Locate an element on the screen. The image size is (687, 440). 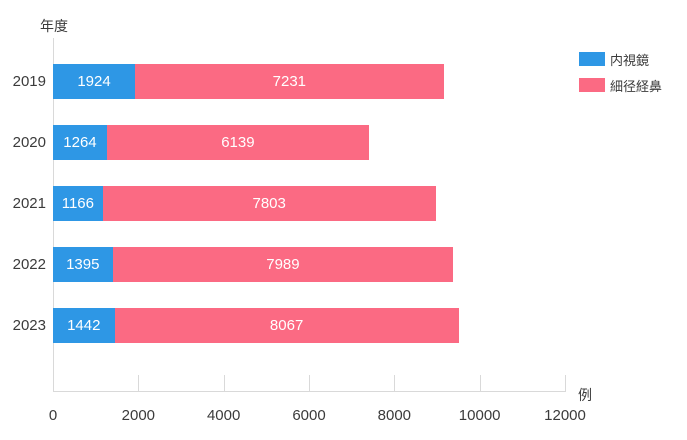
bar-value-label: 7231 is located at coordinates (289, 81).